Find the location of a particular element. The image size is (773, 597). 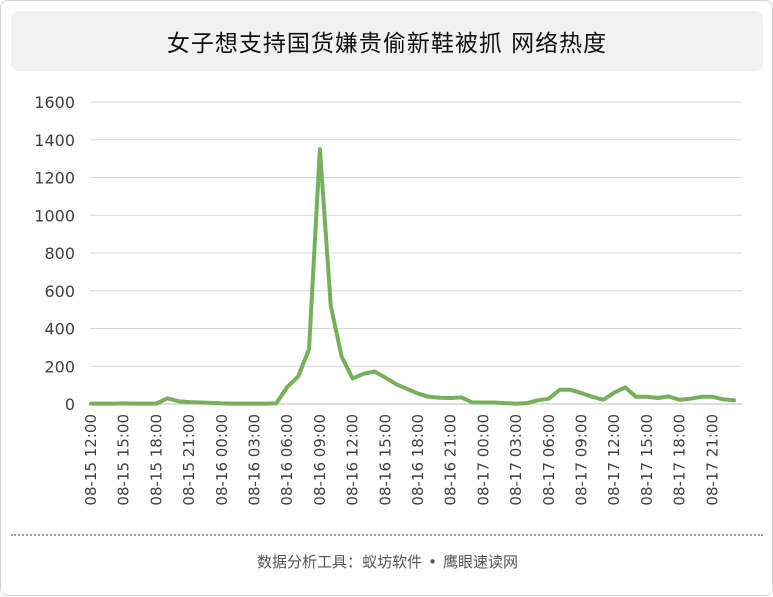

x-tick-label: 08-17 03:00 is located at coordinates (516, 460).